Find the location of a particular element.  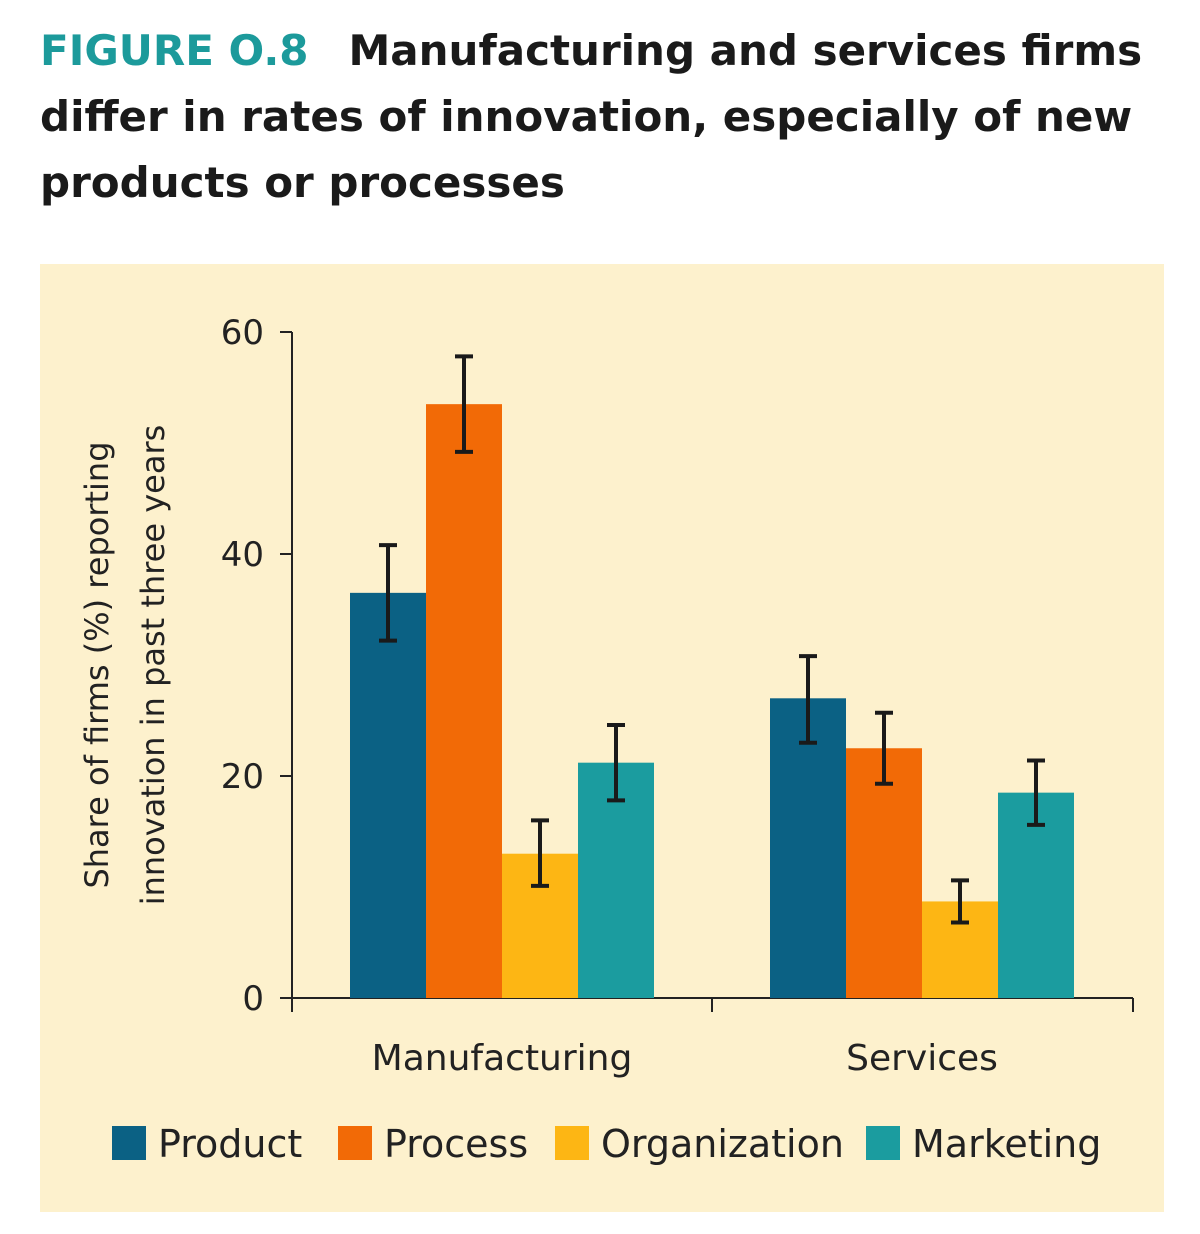

legend-swatch-marketing is located at coordinates (883, 1143).